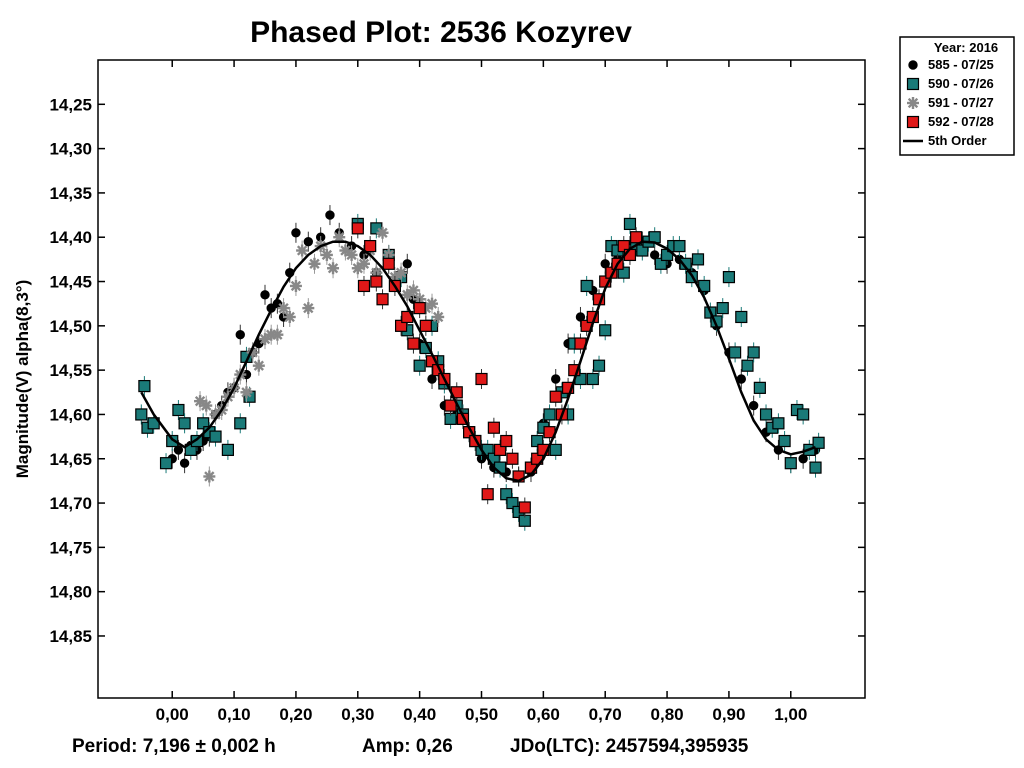 The width and height of the screenshot is (1024, 768). What do you see at coordinates (667, 714) in the screenshot?
I see `x-tick-label: 0,80` at bounding box center [667, 714].